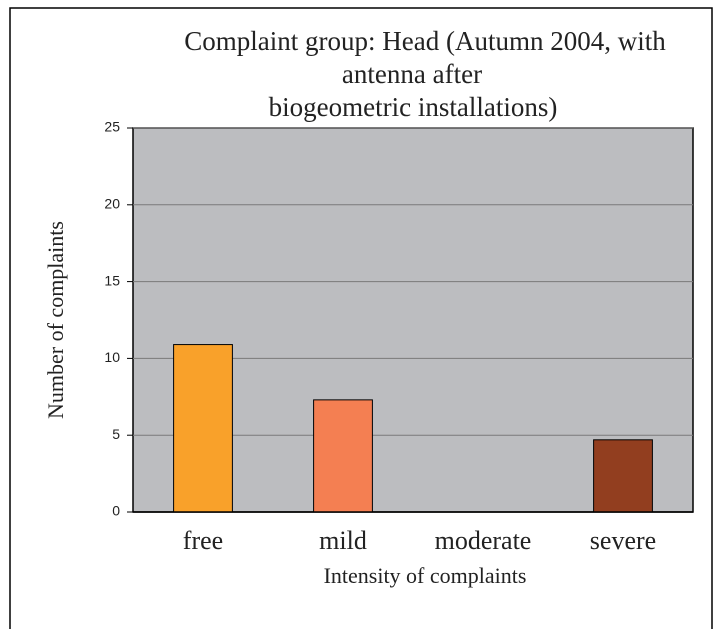 This screenshot has width=720, height=629. Describe the element at coordinates (112, 357) in the screenshot. I see `y-tick-label: 10` at that location.